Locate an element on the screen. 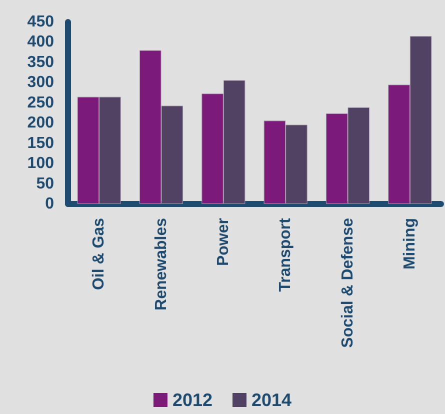  y-tick-label: 450 is located at coordinates (40, 22).